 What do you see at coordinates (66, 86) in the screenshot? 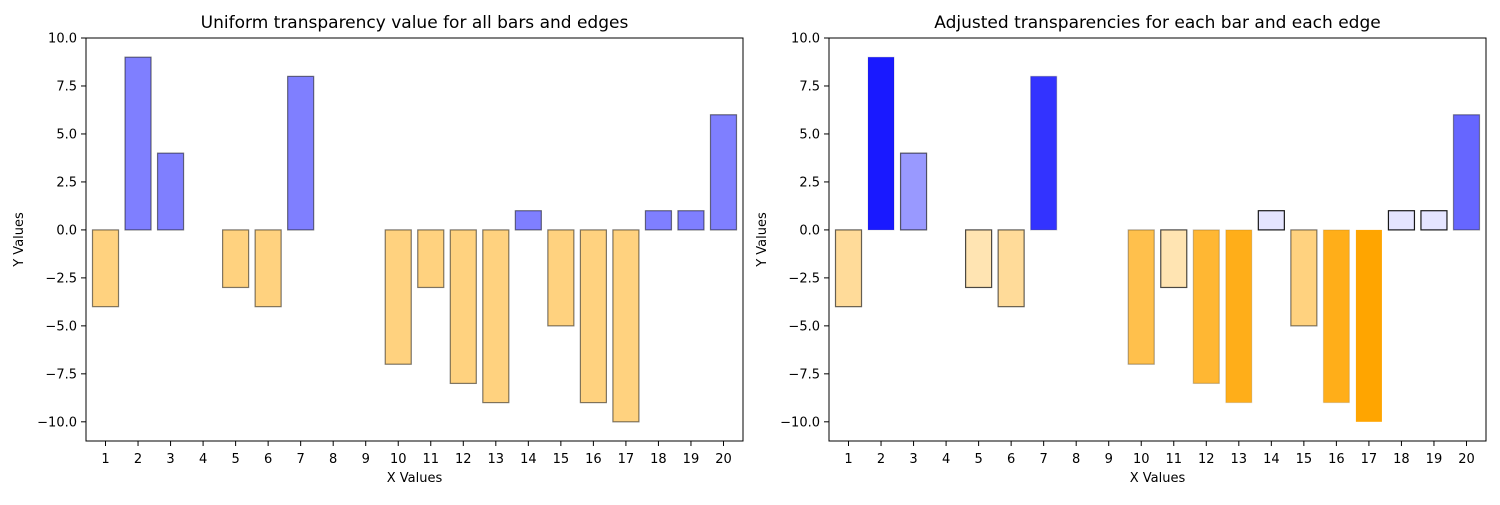
I see `y-tick-label: 7.5` at bounding box center [66, 86].